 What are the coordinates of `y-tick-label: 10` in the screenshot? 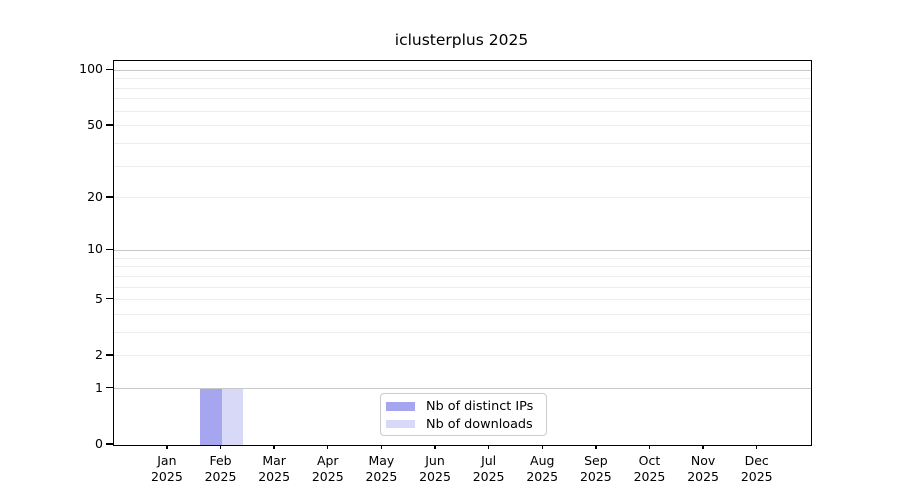 It's located at (95, 249).